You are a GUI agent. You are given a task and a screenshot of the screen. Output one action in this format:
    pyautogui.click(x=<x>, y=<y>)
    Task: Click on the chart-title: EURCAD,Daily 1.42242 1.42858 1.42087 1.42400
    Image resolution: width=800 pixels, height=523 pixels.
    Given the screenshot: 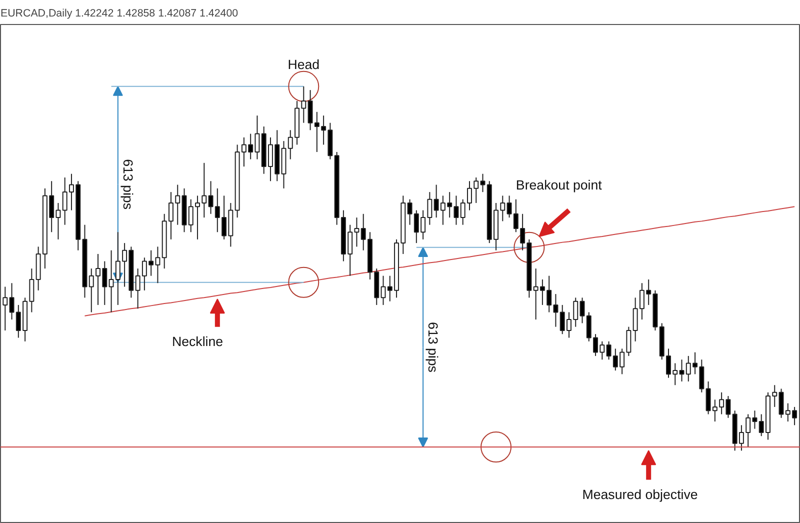 What is the action you would take?
    pyautogui.click(x=119, y=14)
    